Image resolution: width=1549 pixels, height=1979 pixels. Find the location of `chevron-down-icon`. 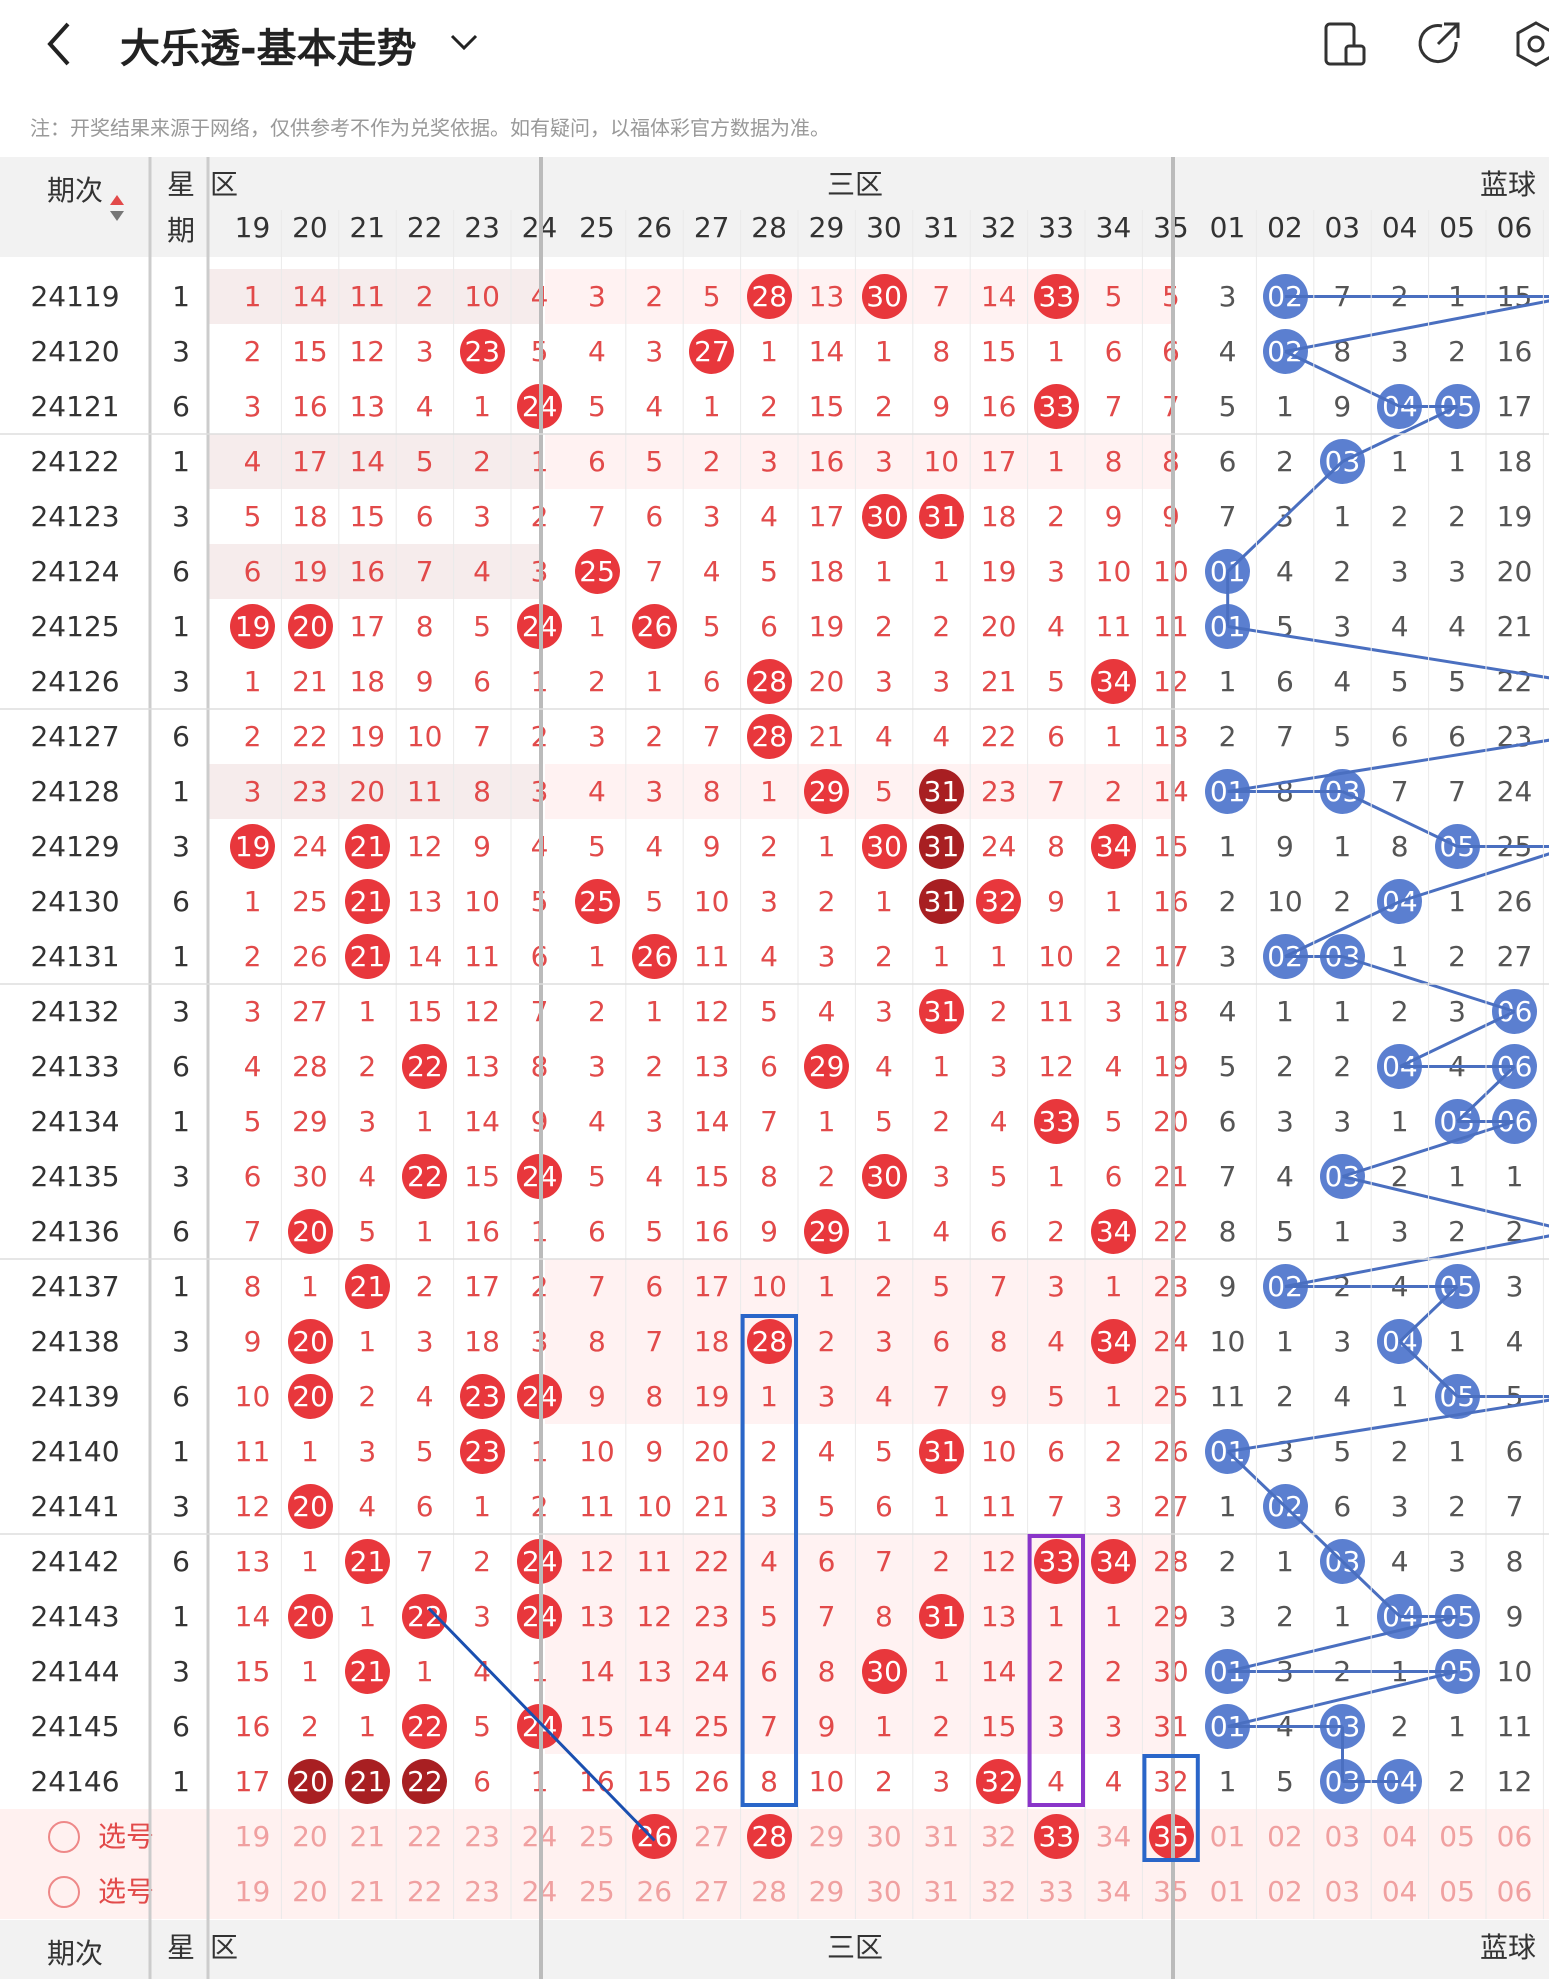

chevron-down-icon is located at coordinates (464, 42).